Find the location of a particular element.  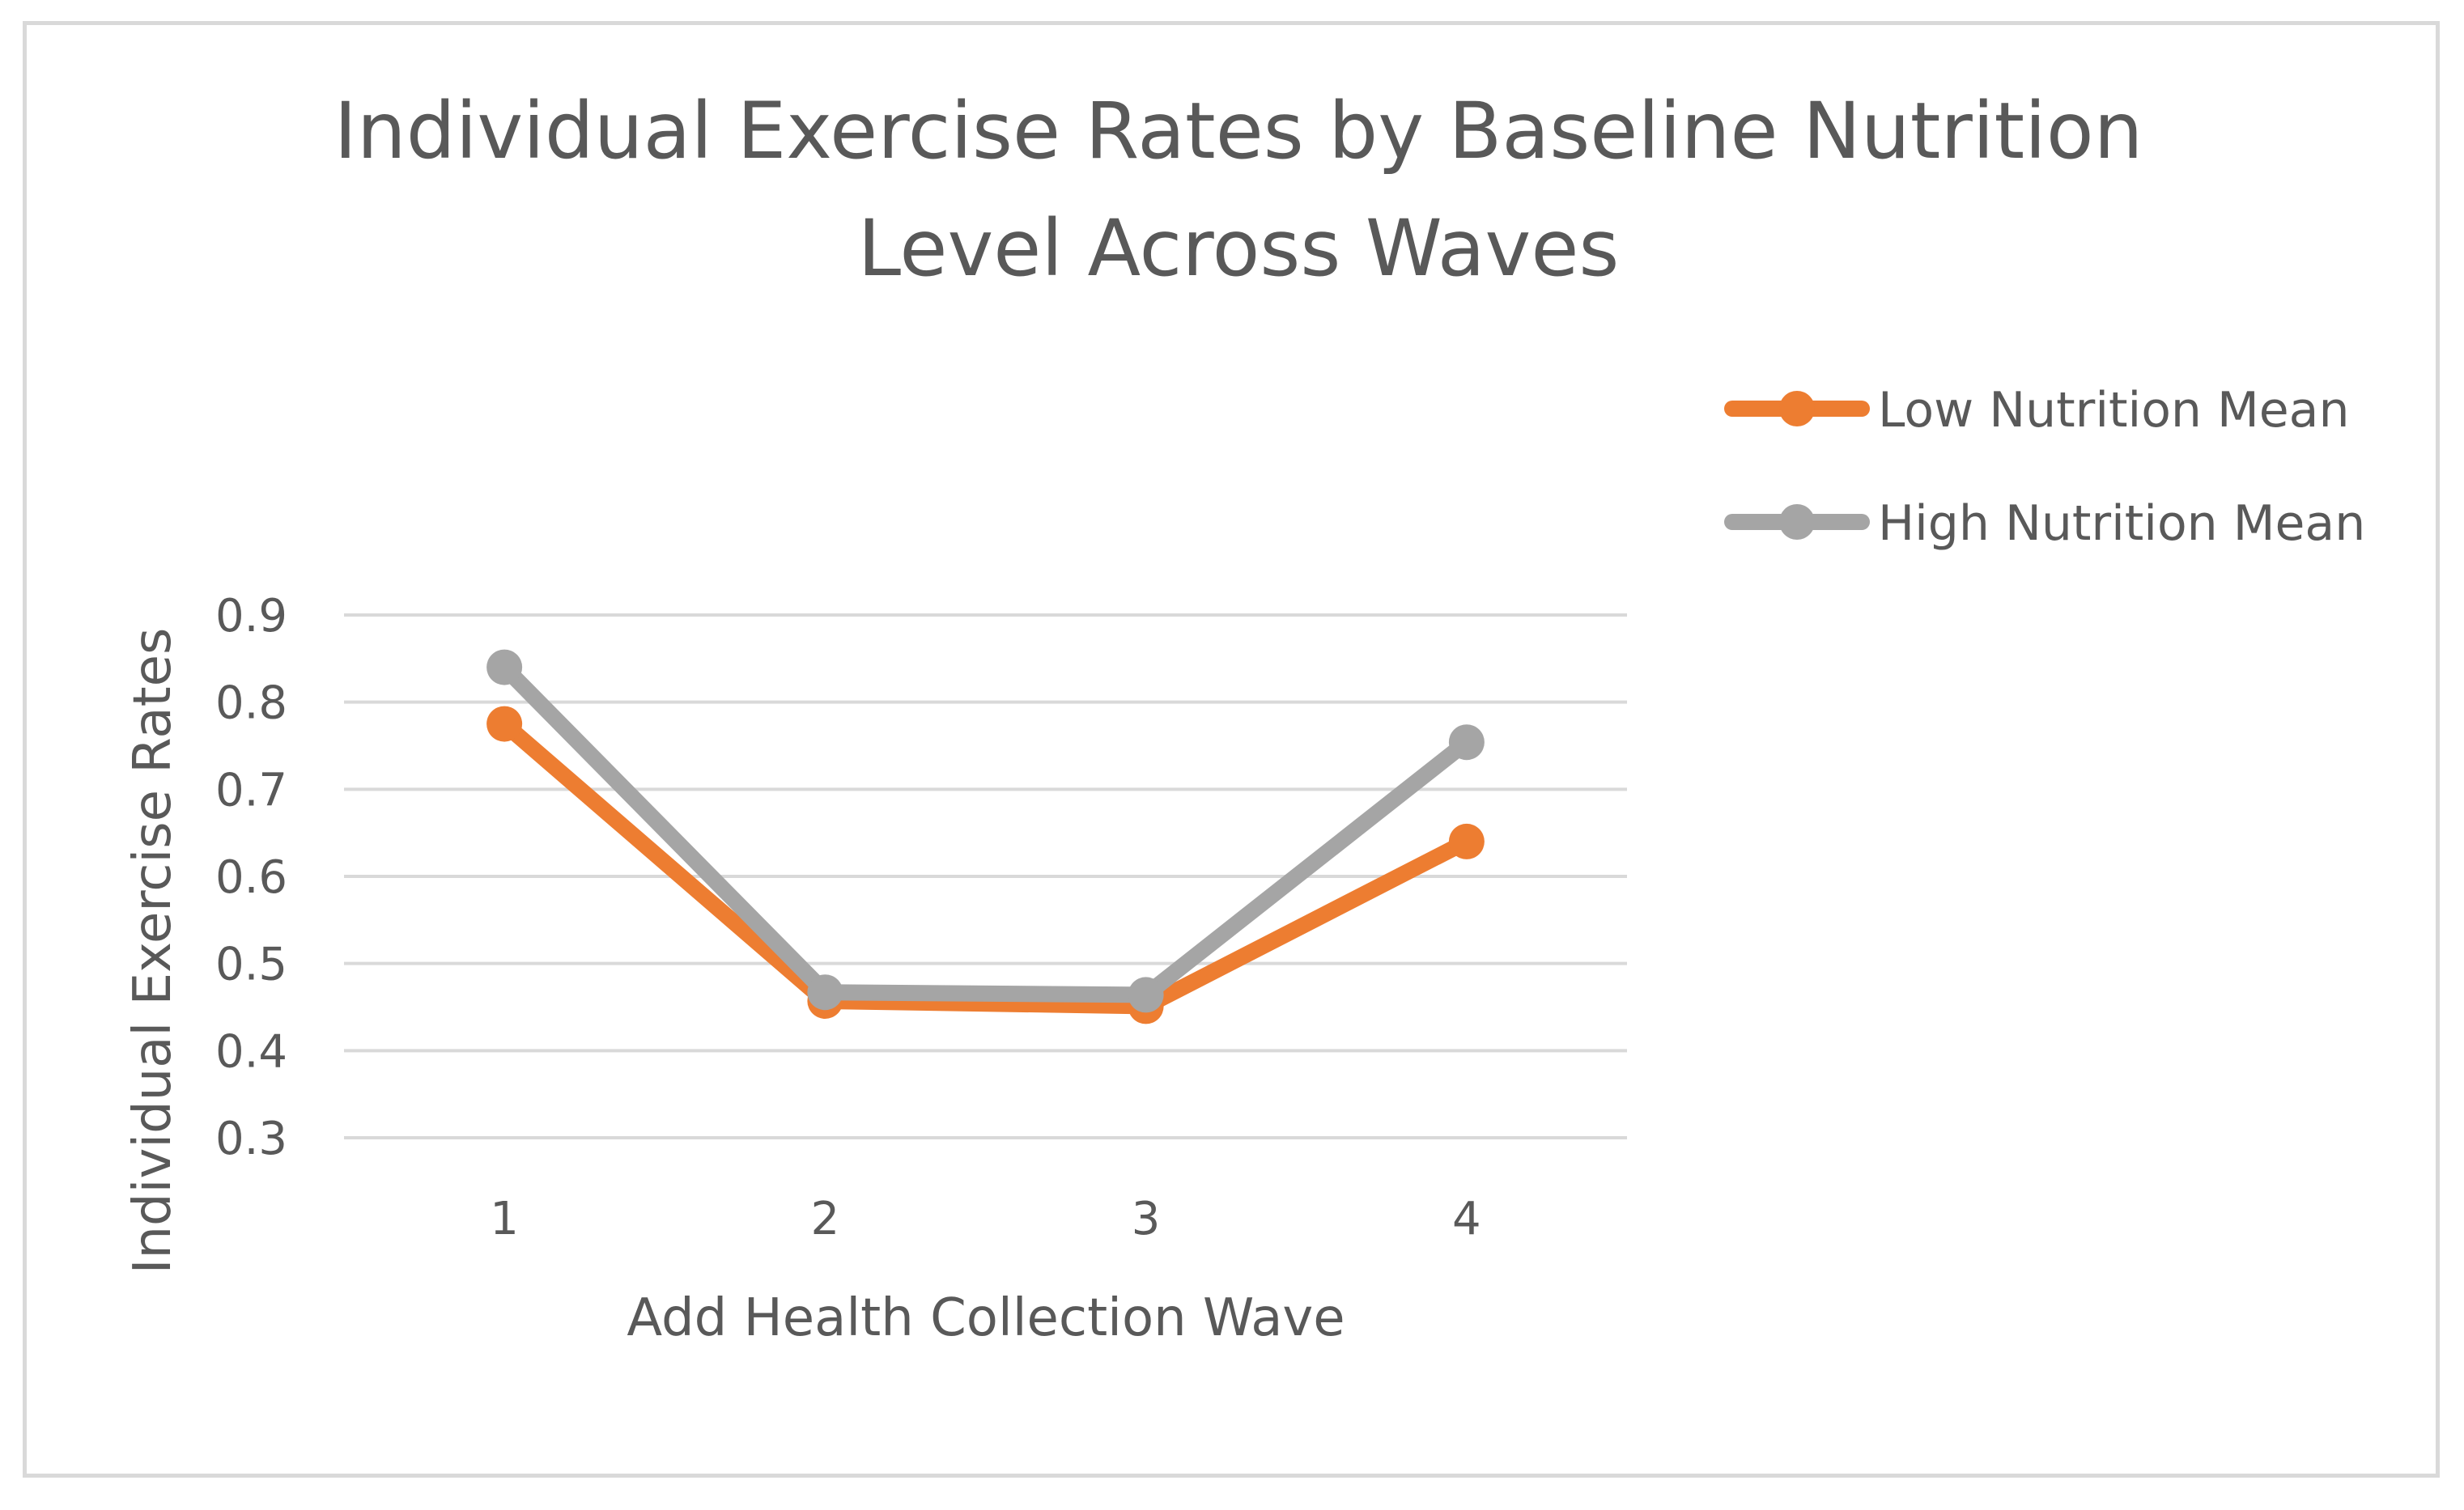

y-tick-label: 0.4 is located at coordinates (251, 1051).